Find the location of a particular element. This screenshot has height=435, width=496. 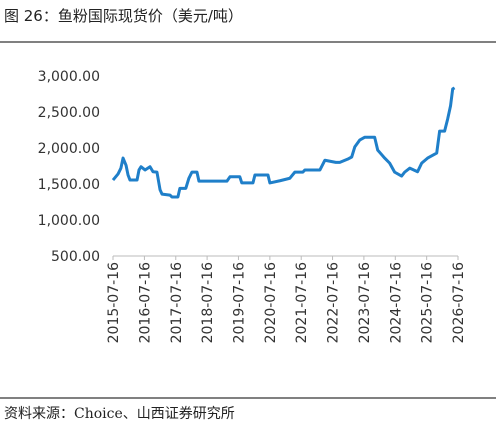

x-tick-label: 2016-07-16 is located at coordinates (145, 302).